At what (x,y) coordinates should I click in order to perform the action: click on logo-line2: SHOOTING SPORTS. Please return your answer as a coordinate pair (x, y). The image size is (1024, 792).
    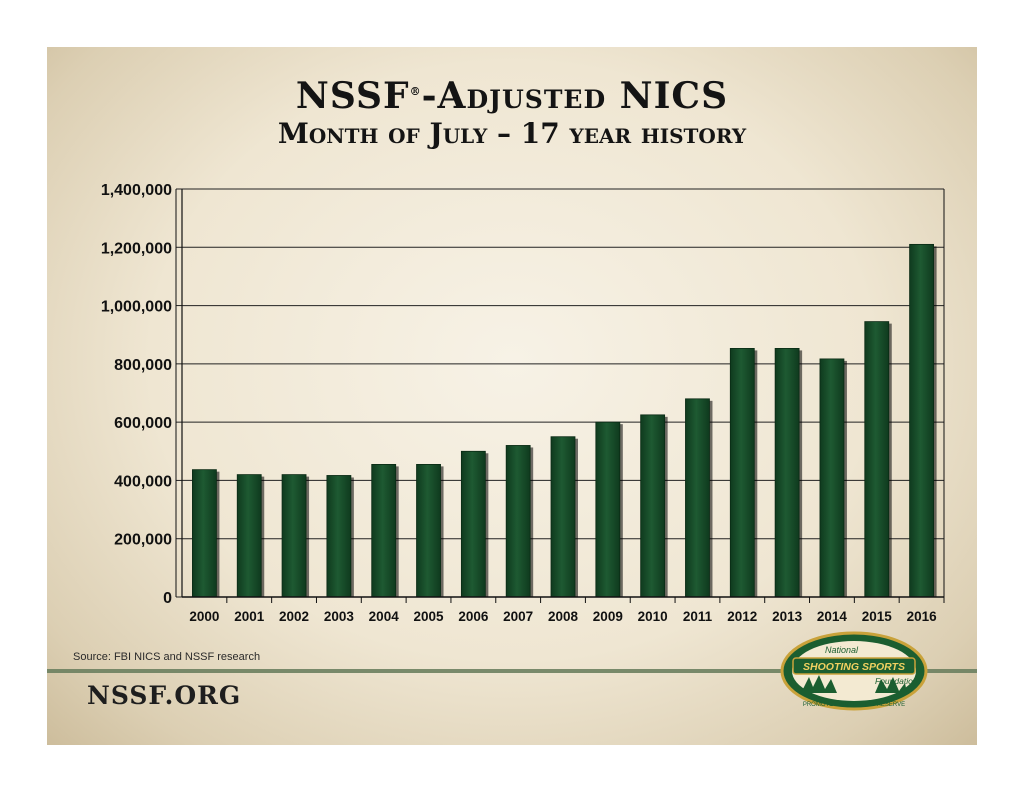
    Looking at the image, I should click on (854, 667).